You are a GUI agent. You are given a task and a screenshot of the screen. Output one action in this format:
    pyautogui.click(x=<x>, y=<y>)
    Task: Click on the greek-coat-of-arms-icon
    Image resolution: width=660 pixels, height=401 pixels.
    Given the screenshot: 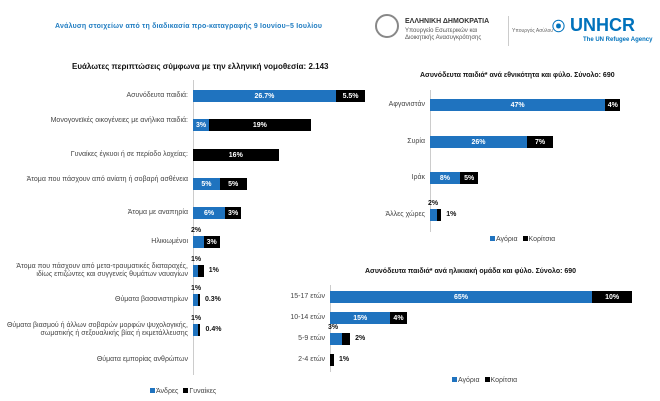 What is the action you would take?
    pyautogui.click(x=387, y=26)
    